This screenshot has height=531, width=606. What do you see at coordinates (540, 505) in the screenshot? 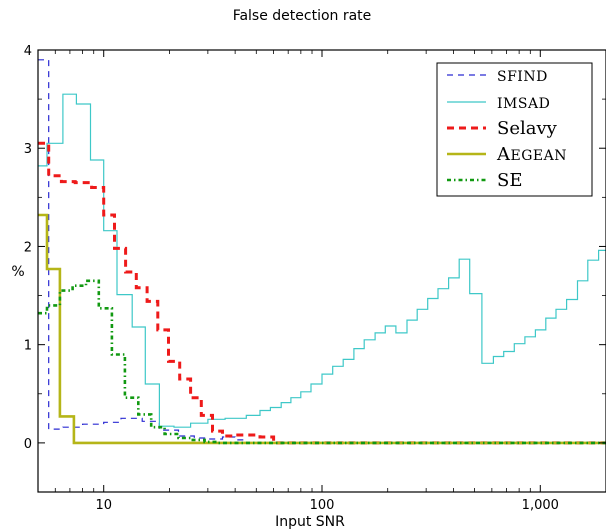
I see `x-tick-label: 1,000` at bounding box center [540, 505].